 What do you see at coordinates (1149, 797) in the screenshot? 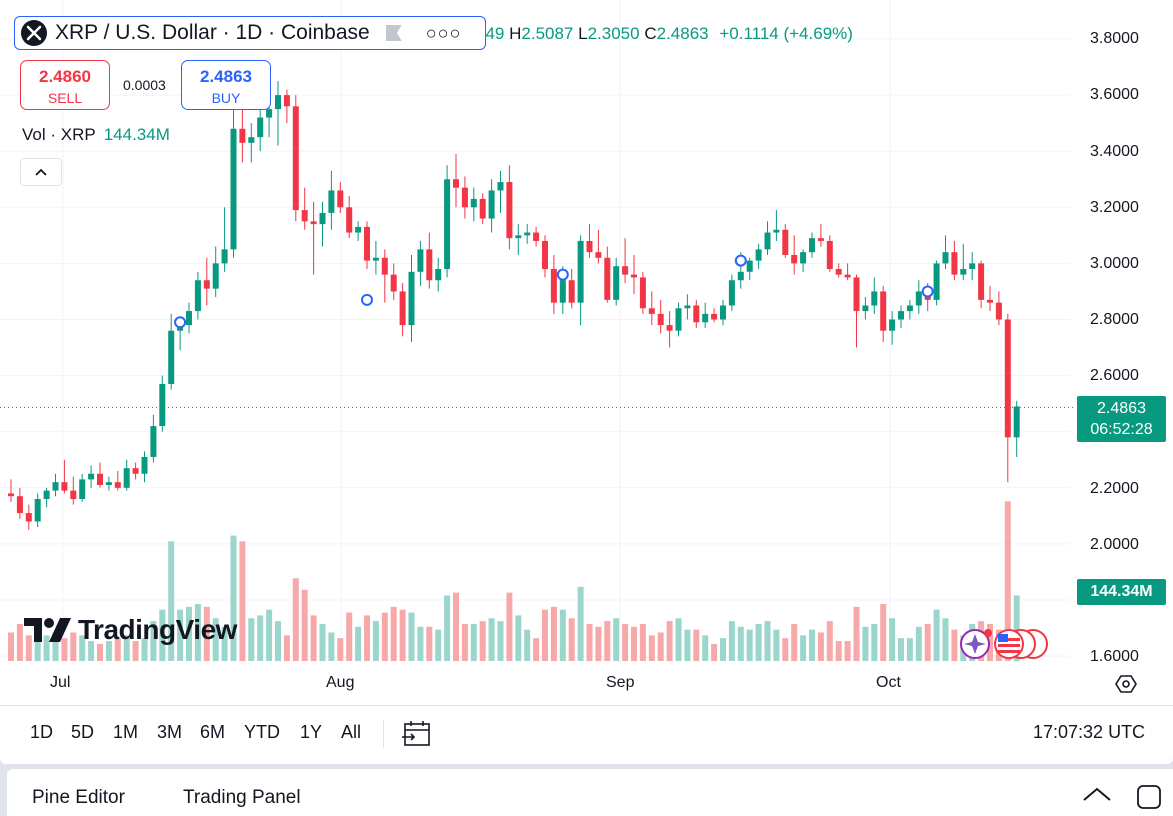
I see `maximize-panel-icon` at bounding box center [1149, 797].